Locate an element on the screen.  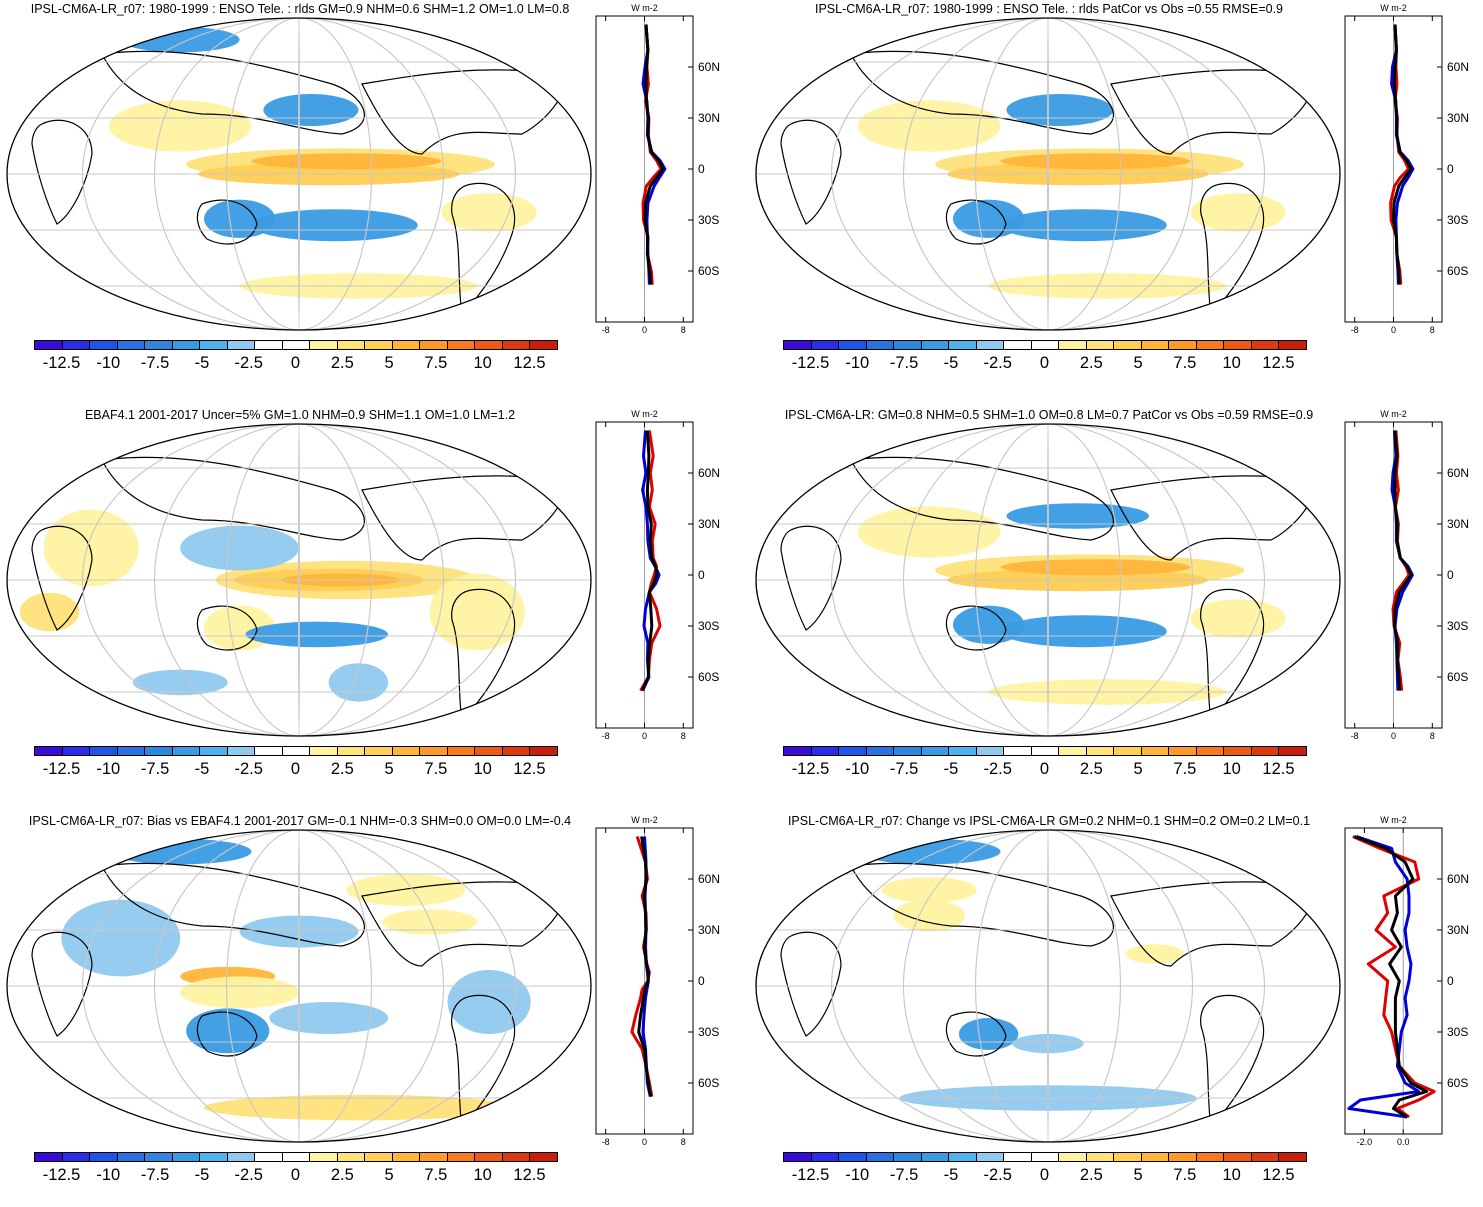
zonal-mean-profile: W m-2 60N 30N 0 30S 60S -2.0 0.0 is located at coordinates (1406, 980).